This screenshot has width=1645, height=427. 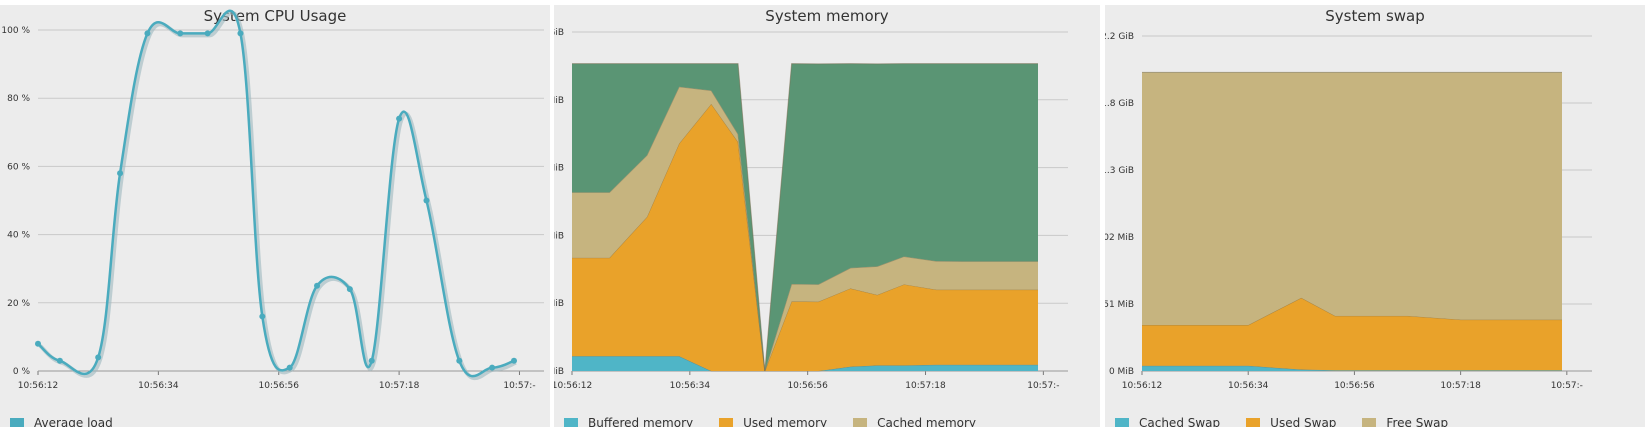 What do you see at coordinates (641, 421) in the screenshot?
I see `legend-label: Buffered memory` at bounding box center [641, 421].